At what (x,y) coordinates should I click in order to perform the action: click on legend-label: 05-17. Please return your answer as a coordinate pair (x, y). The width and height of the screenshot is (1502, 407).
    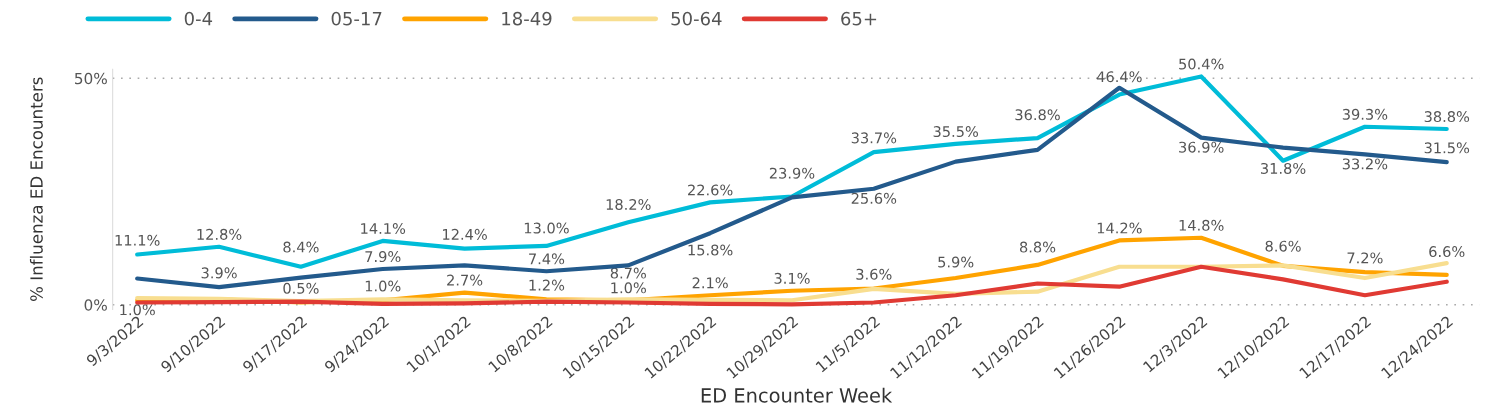
    Looking at the image, I should click on (356, 18).